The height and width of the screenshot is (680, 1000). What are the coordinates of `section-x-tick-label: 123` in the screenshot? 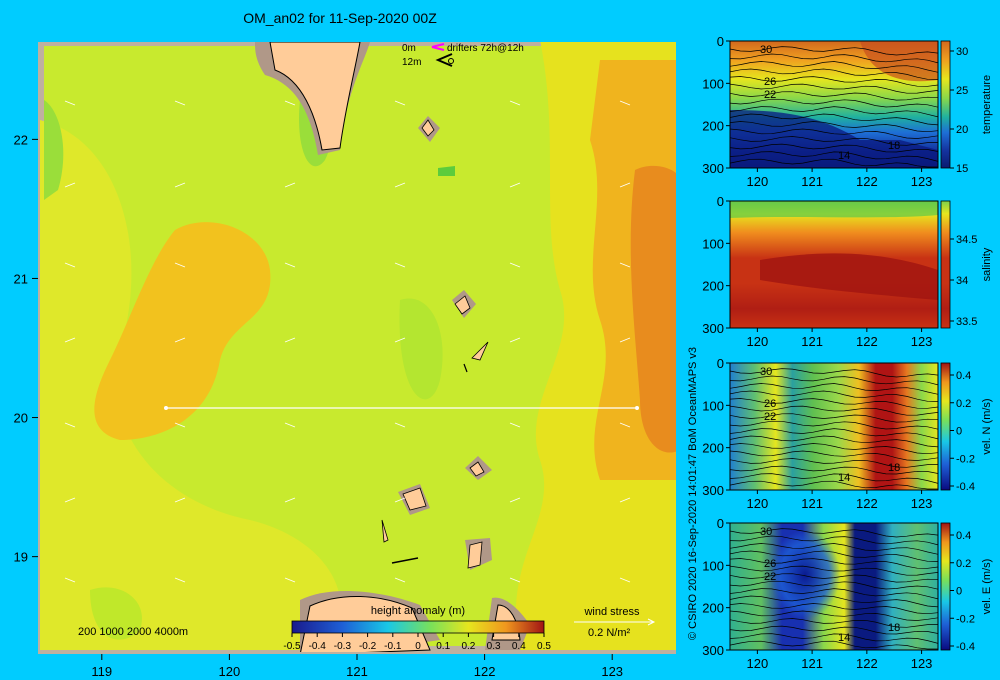 It's located at (922, 341).